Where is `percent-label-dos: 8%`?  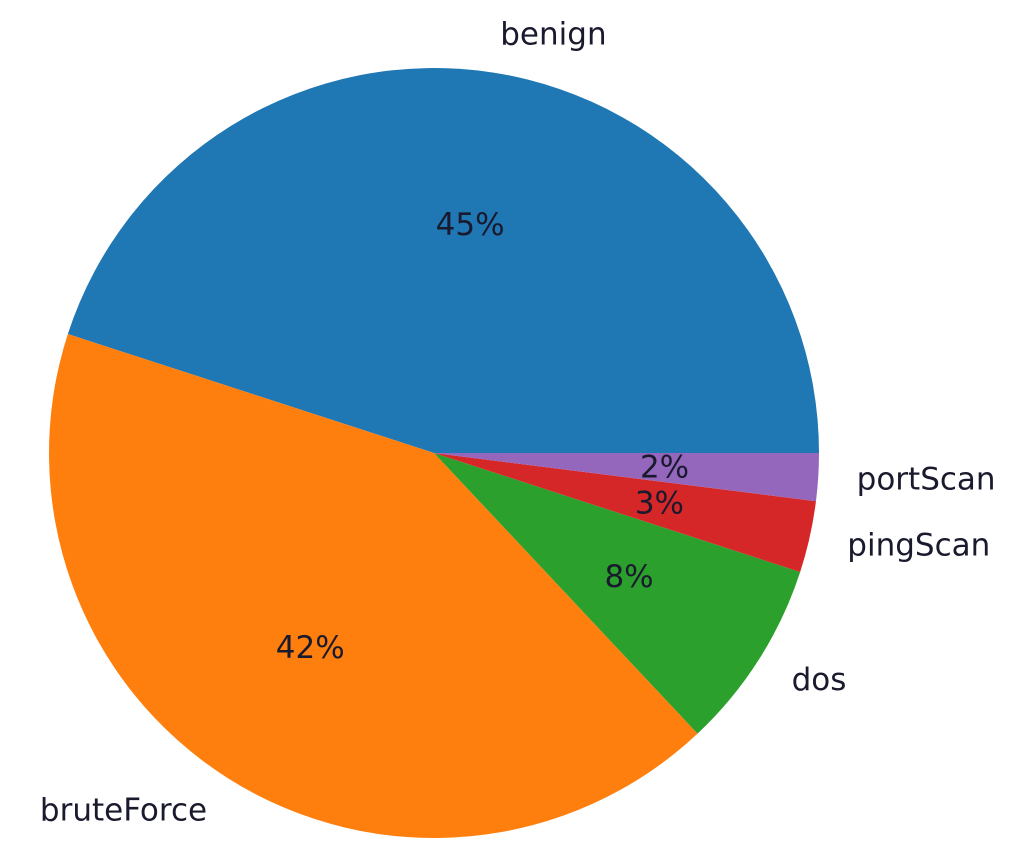 percent-label-dos: 8% is located at coordinates (628, 577).